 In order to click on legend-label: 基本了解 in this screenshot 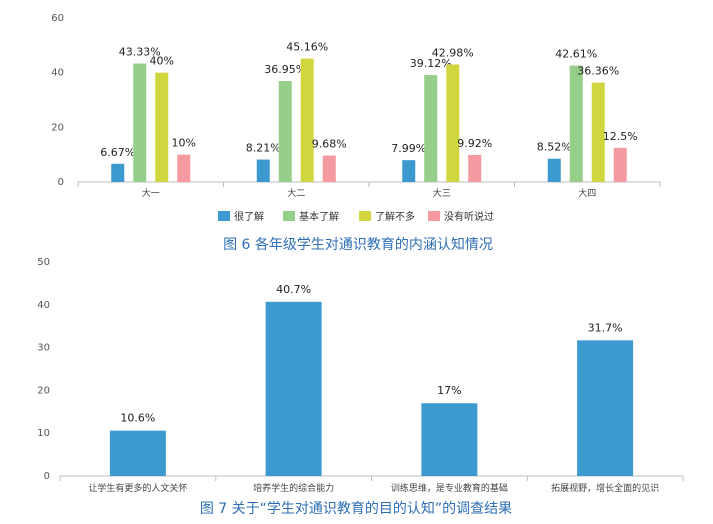, I will do `click(319, 216)`.